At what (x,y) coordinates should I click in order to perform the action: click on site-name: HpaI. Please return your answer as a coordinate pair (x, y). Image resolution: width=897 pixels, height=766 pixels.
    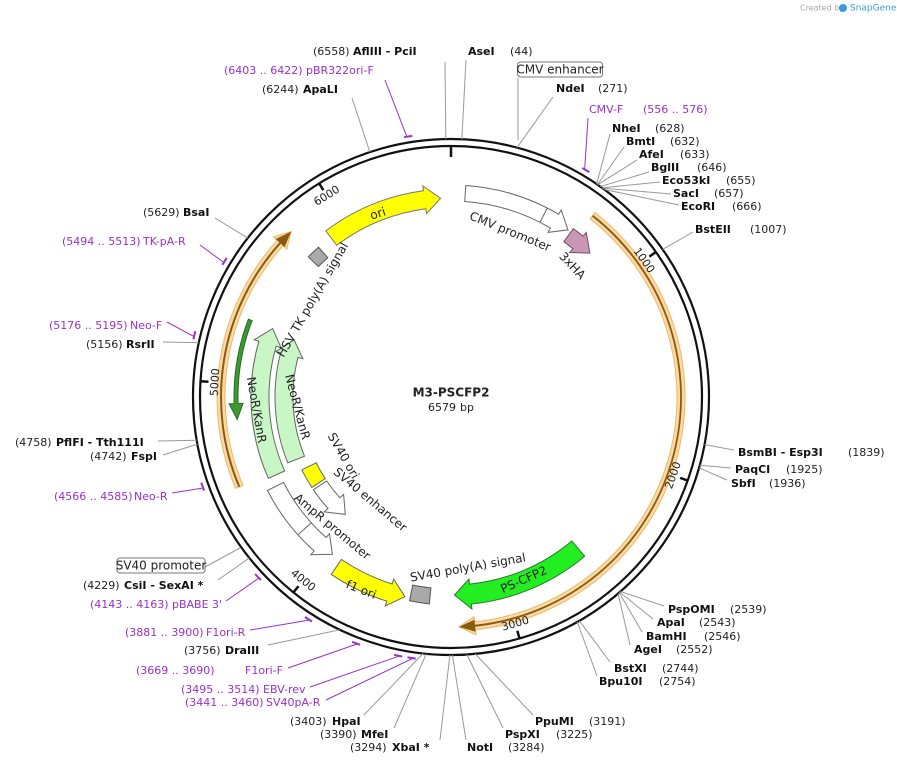
    Looking at the image, I should click on (346, 721).